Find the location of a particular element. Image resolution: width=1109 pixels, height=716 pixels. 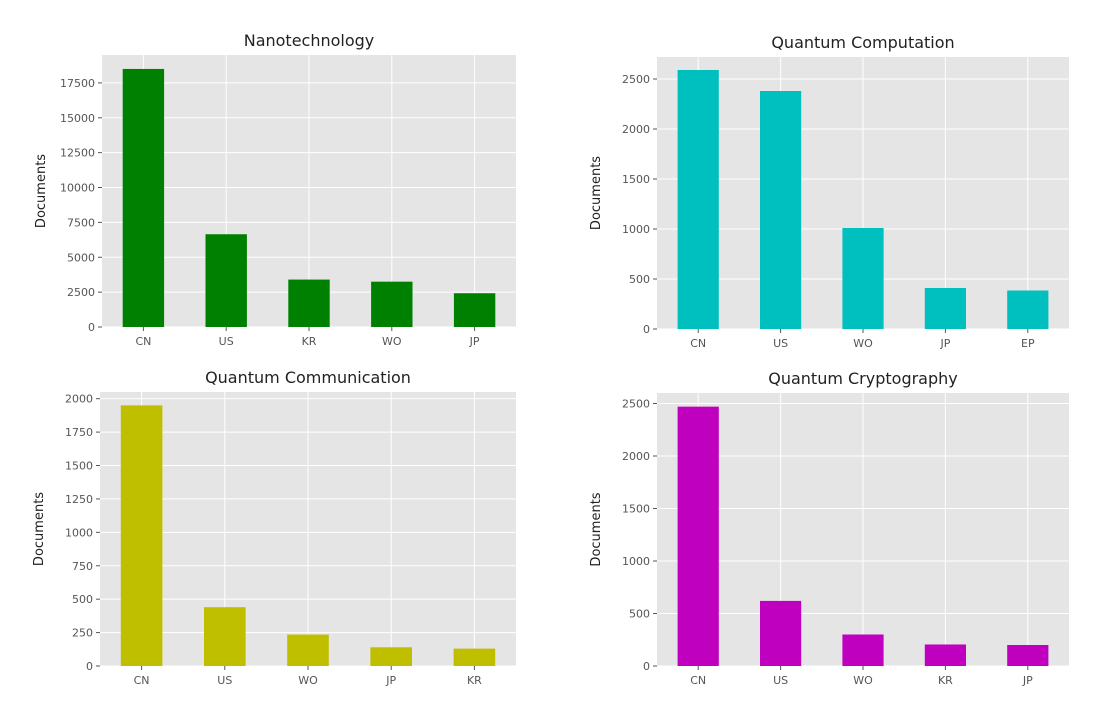

y-tick-label: 12500 is located at coordinates (77, 153).